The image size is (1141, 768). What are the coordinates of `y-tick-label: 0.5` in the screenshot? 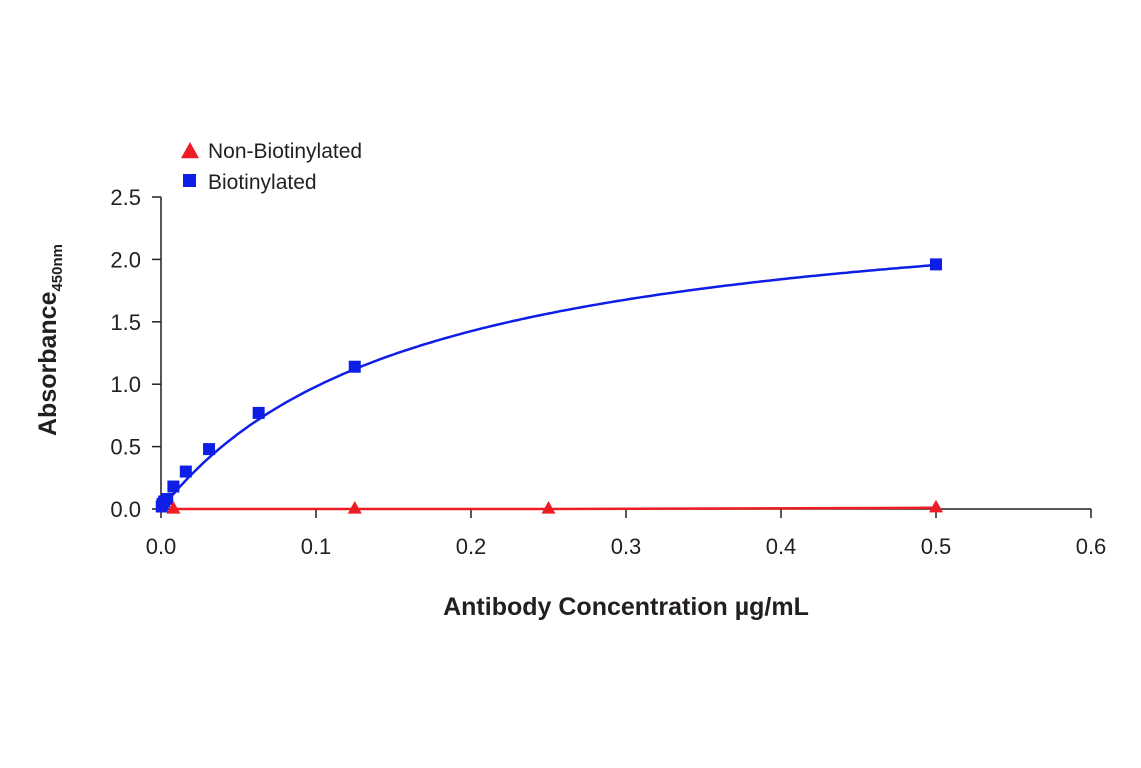 It's located at (125, 447).